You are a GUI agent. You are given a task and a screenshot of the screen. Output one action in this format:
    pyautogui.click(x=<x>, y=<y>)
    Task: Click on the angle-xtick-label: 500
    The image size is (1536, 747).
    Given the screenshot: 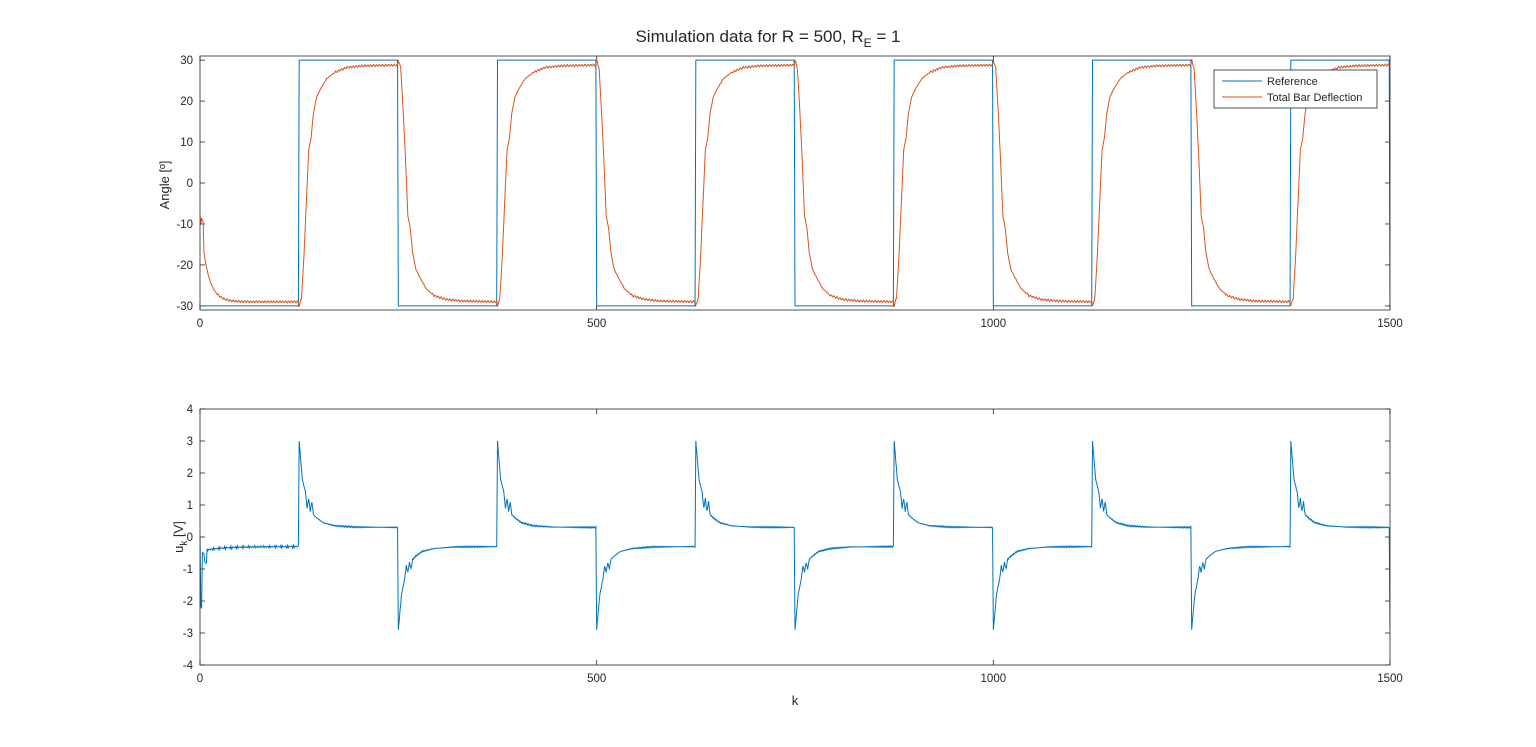 What is the action you would take?
    pyautogui.click(x=596, y=324)
    